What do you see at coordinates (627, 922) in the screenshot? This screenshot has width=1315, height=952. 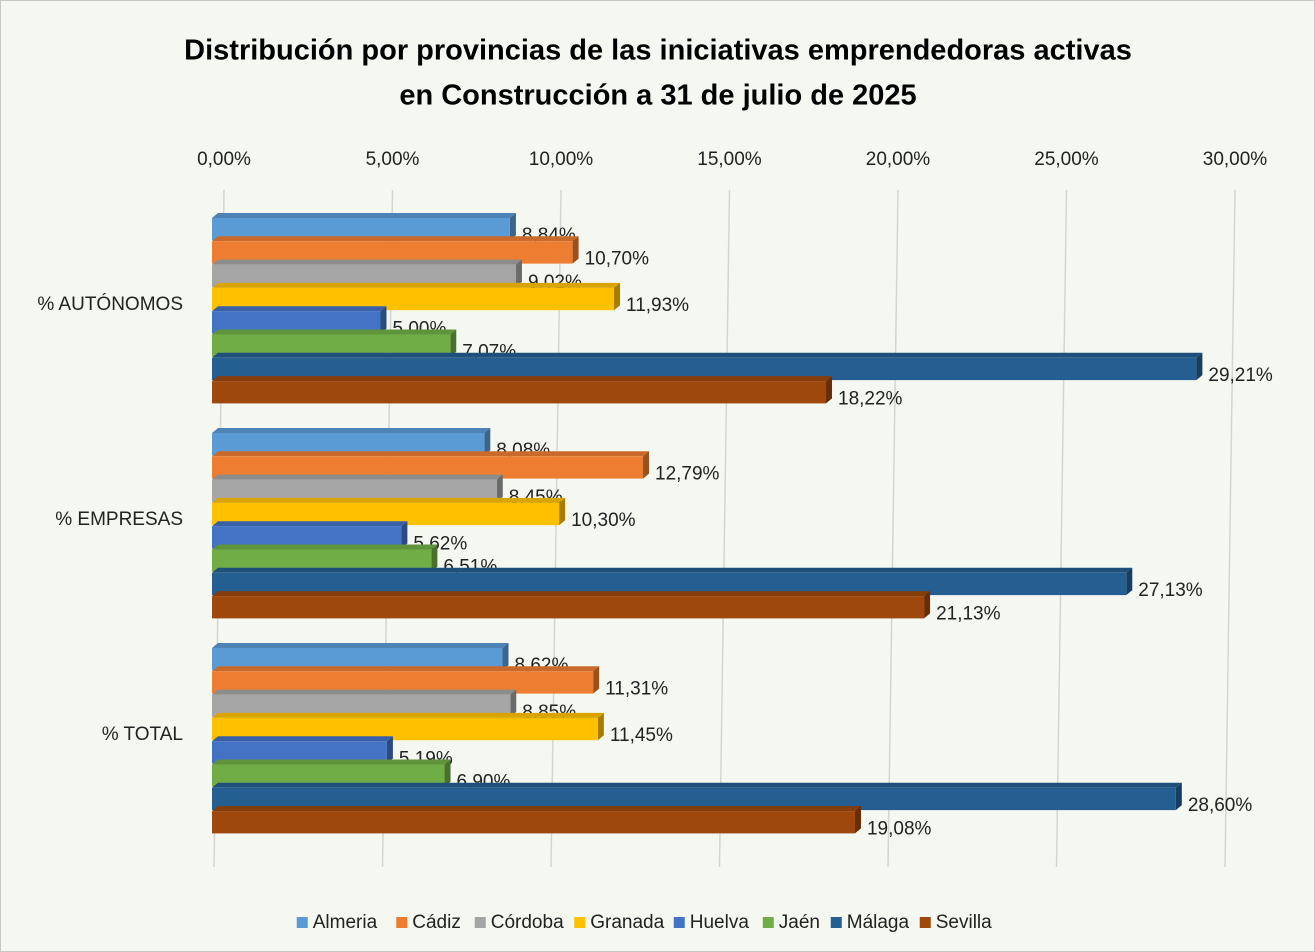 I see `legend-label: Granada` at bounding box center [627, 922].